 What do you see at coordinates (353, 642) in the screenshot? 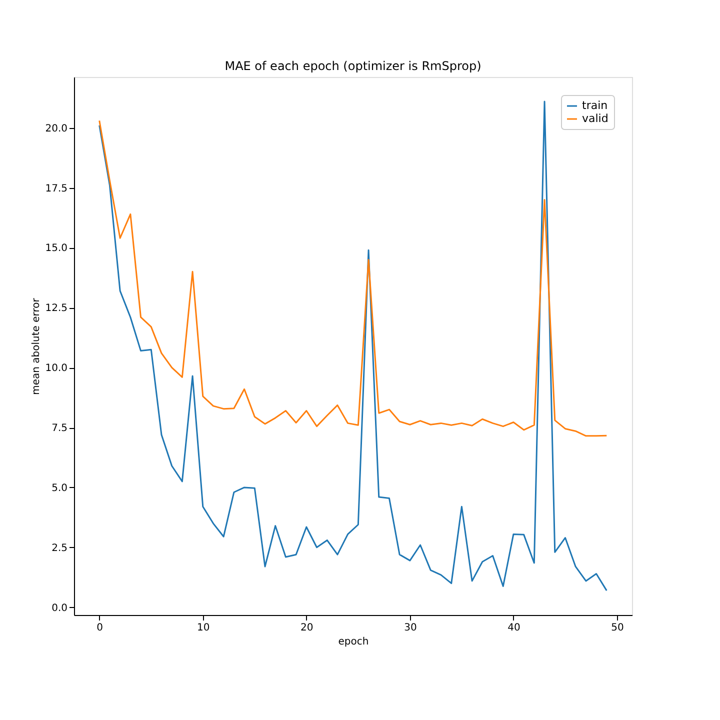
I see `x-axis-title: epoch` at bounding box center [353, 642].